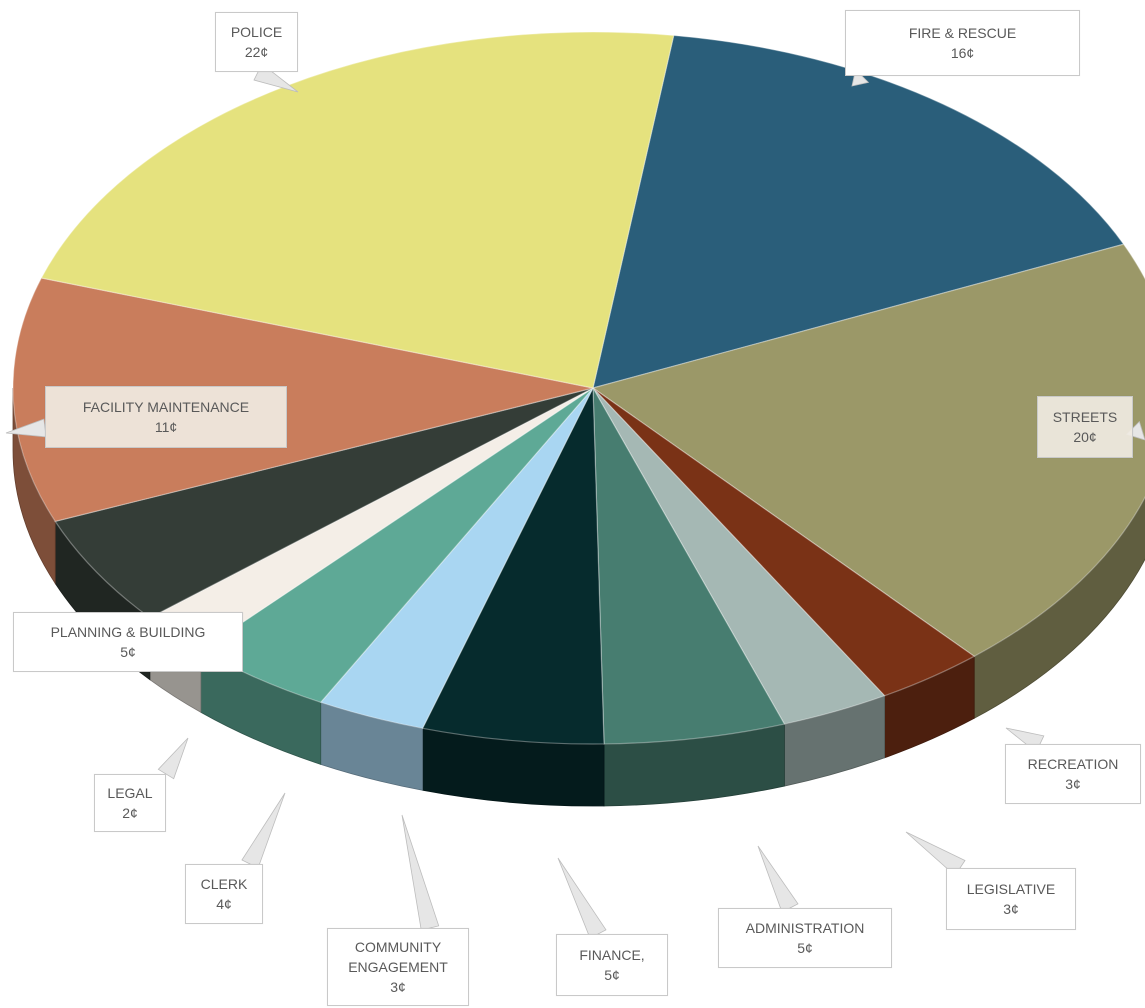 This screenshot has width=1145, height=1008. What do you see at coordinates (805, 948) in the screenshot?
I see `label-administration-value: 5¢` at bounding box center [805, 948].